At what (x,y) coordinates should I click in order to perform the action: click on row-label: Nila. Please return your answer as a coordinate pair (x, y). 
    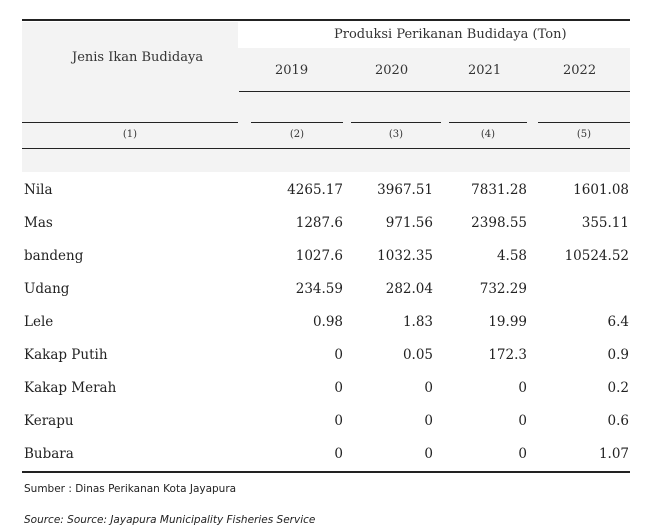
    Looking at the image, I should click on (38, 190).